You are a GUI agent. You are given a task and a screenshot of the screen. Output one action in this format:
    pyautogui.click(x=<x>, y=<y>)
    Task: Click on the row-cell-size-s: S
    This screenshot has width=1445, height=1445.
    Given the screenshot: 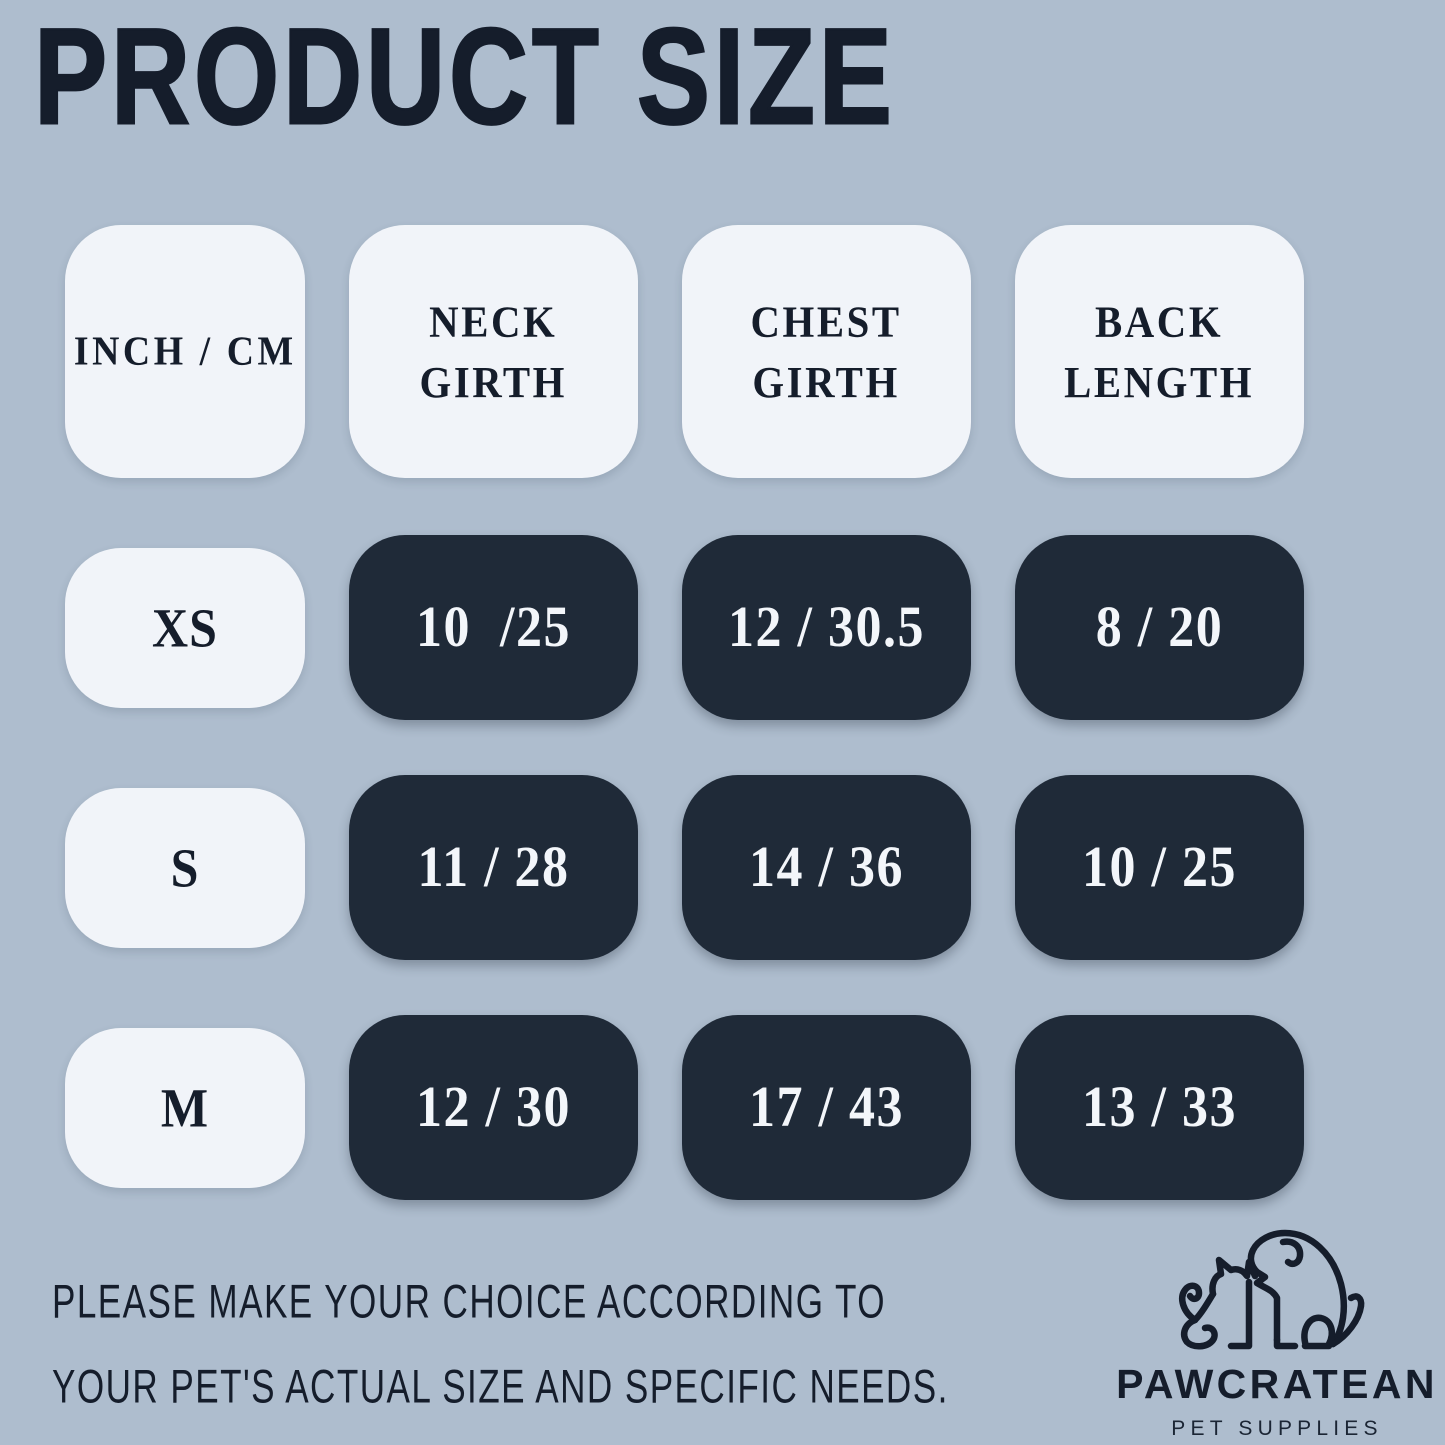 What is the action you would take?
    pyautogui.click(x=185, y=867)
    